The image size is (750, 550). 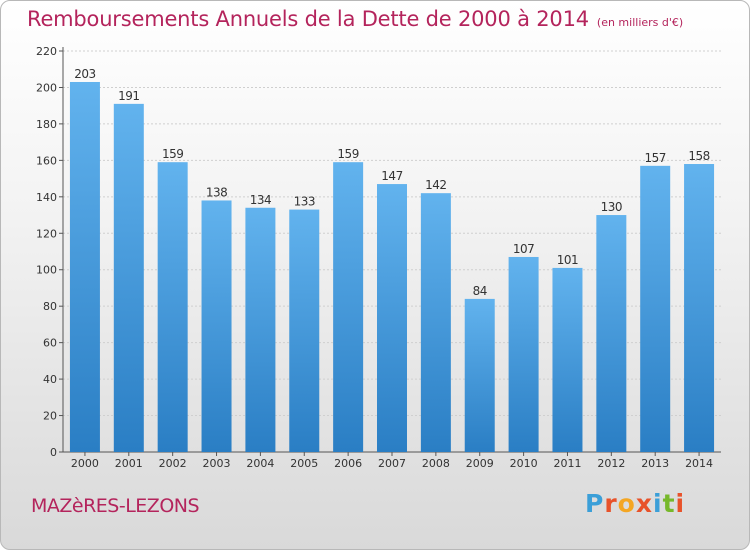 I want to click on bar-2012, so click(x=611, y=333).